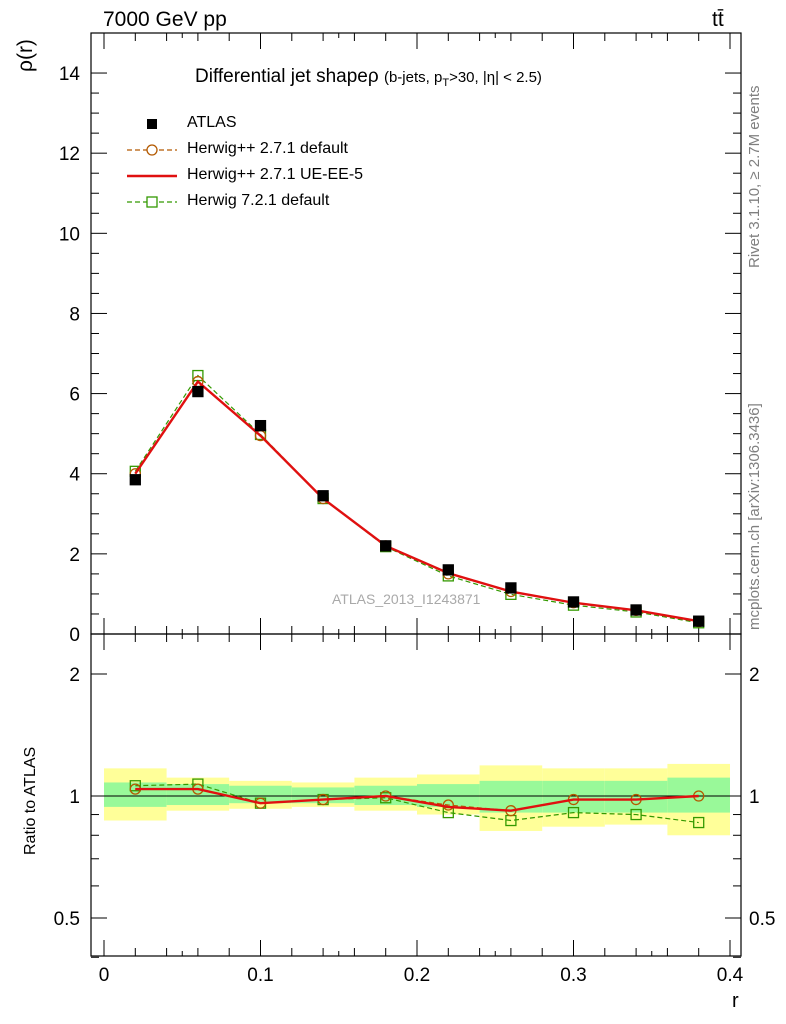 Image resolution: width=786 pixels, height=1024 pixels. Describe the element at coordinates (275, 174) in the screenshot. I see `legend-label-herwigpp-ue: Herwig++ 2.7.1 UE-EE-5` at that location.